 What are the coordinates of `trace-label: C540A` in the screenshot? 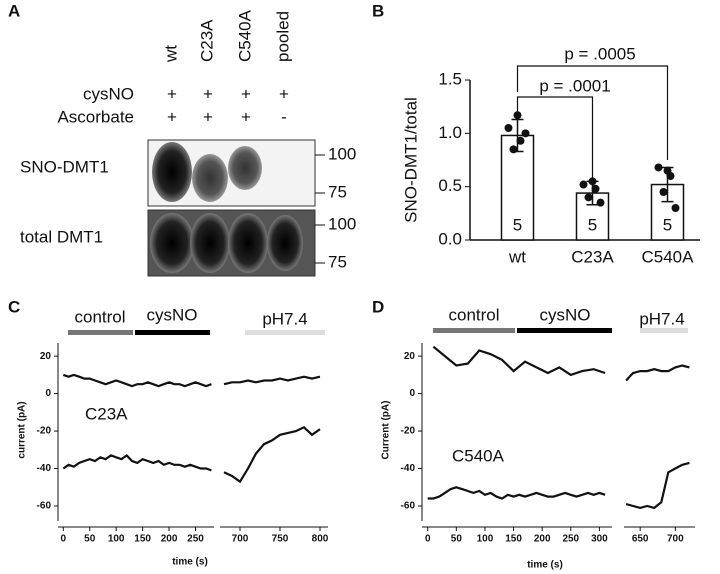 It's located at (478, 455).